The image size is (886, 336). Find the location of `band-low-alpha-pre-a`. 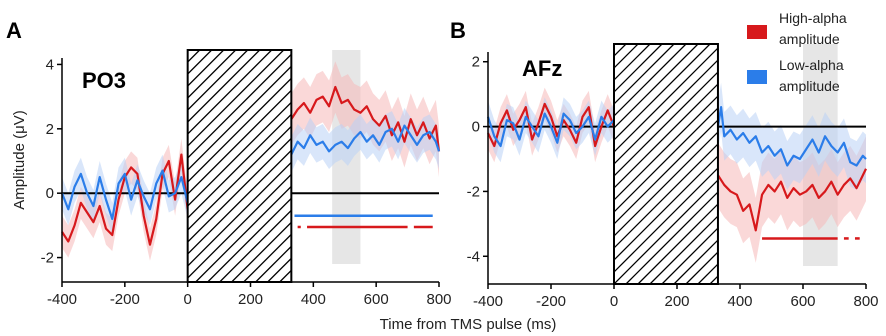

band-low-alpha-pre-a is located at coordinates (125, 195).